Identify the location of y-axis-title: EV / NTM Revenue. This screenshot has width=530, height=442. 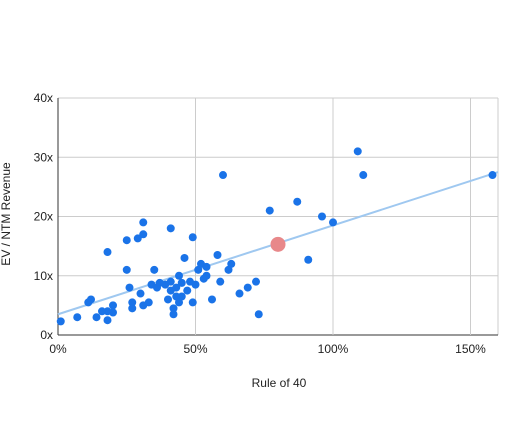
(6, 214).